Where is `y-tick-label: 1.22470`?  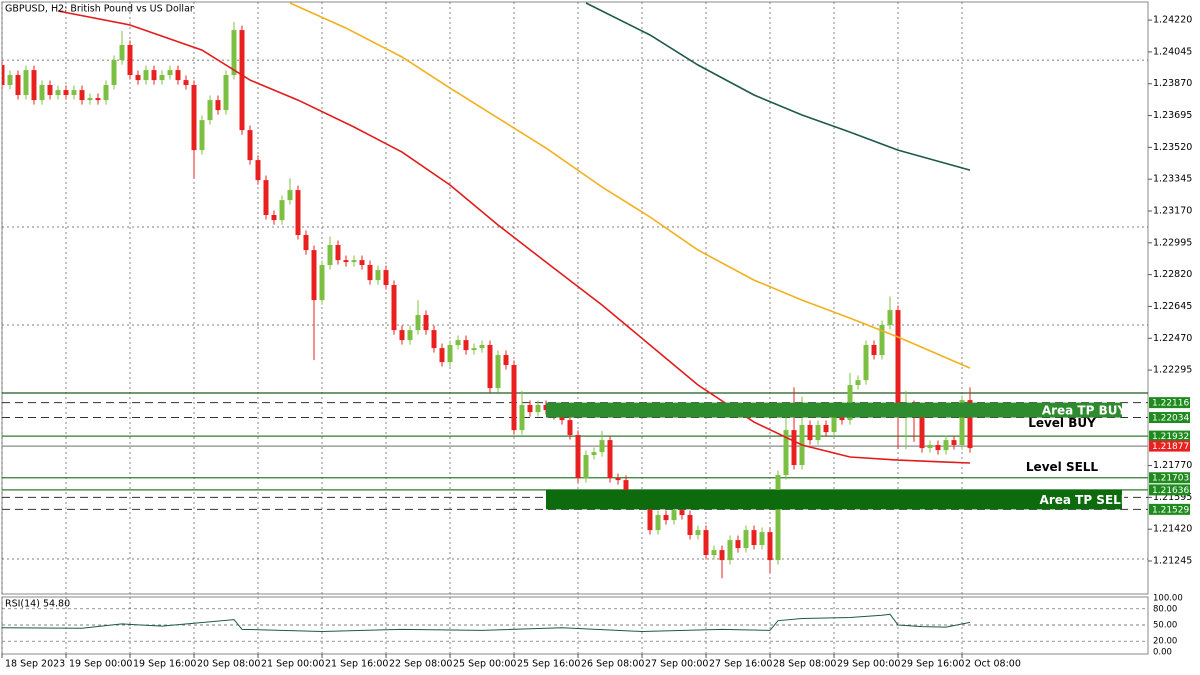 y-tick-label: 1.22470 is located at coordinates (1172, 338).